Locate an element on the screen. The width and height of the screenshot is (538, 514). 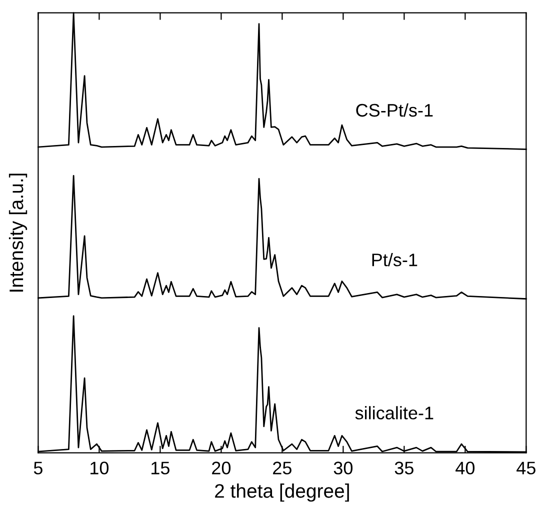
x-axis-title: 2 theta [degree] is located at coordinates (282, 493).